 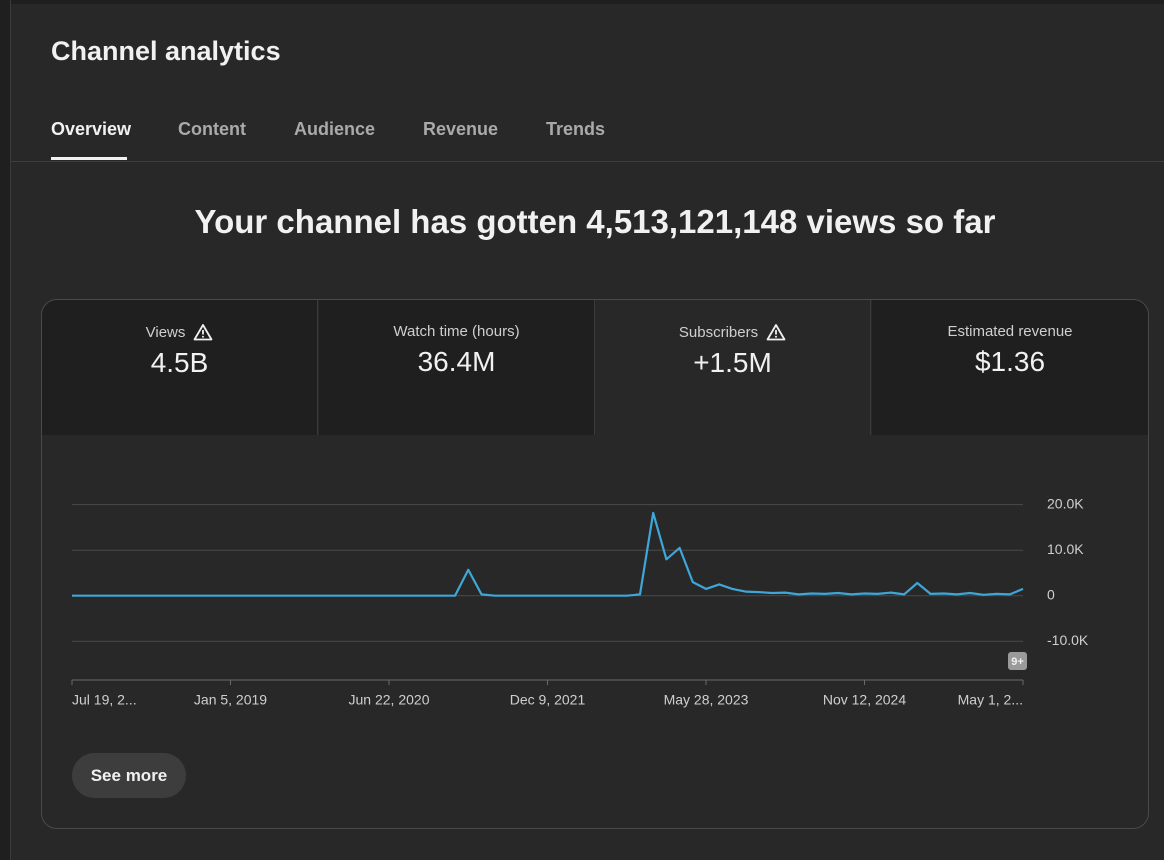 I want to click on frame, so click(x=582, y=2).